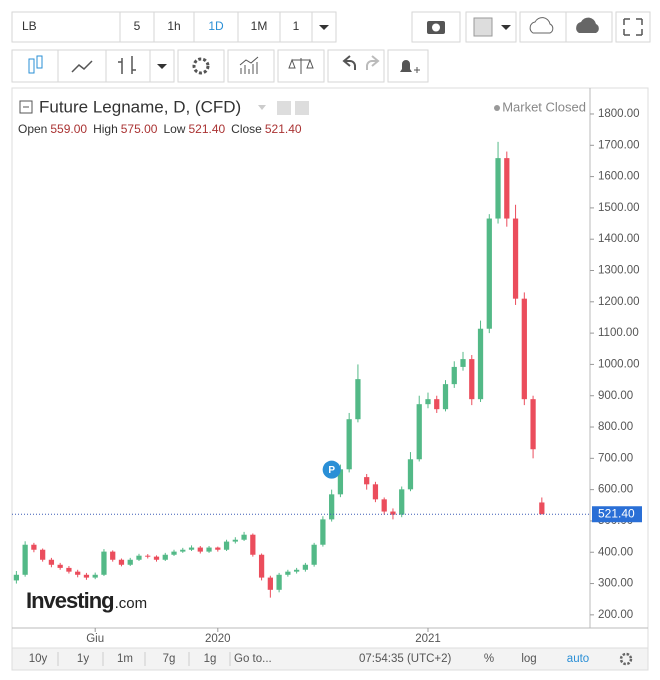  What do you see at coordinates (70, 600) in the screenshot?
I see `watermark-brand: Investing` at bounding box center [70, 600].